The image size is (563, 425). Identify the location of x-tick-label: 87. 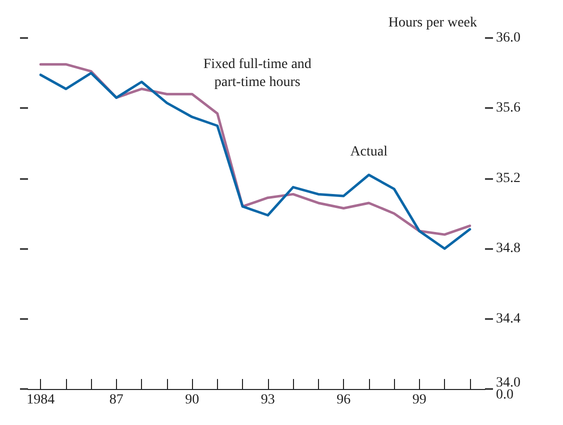
(116, 400).